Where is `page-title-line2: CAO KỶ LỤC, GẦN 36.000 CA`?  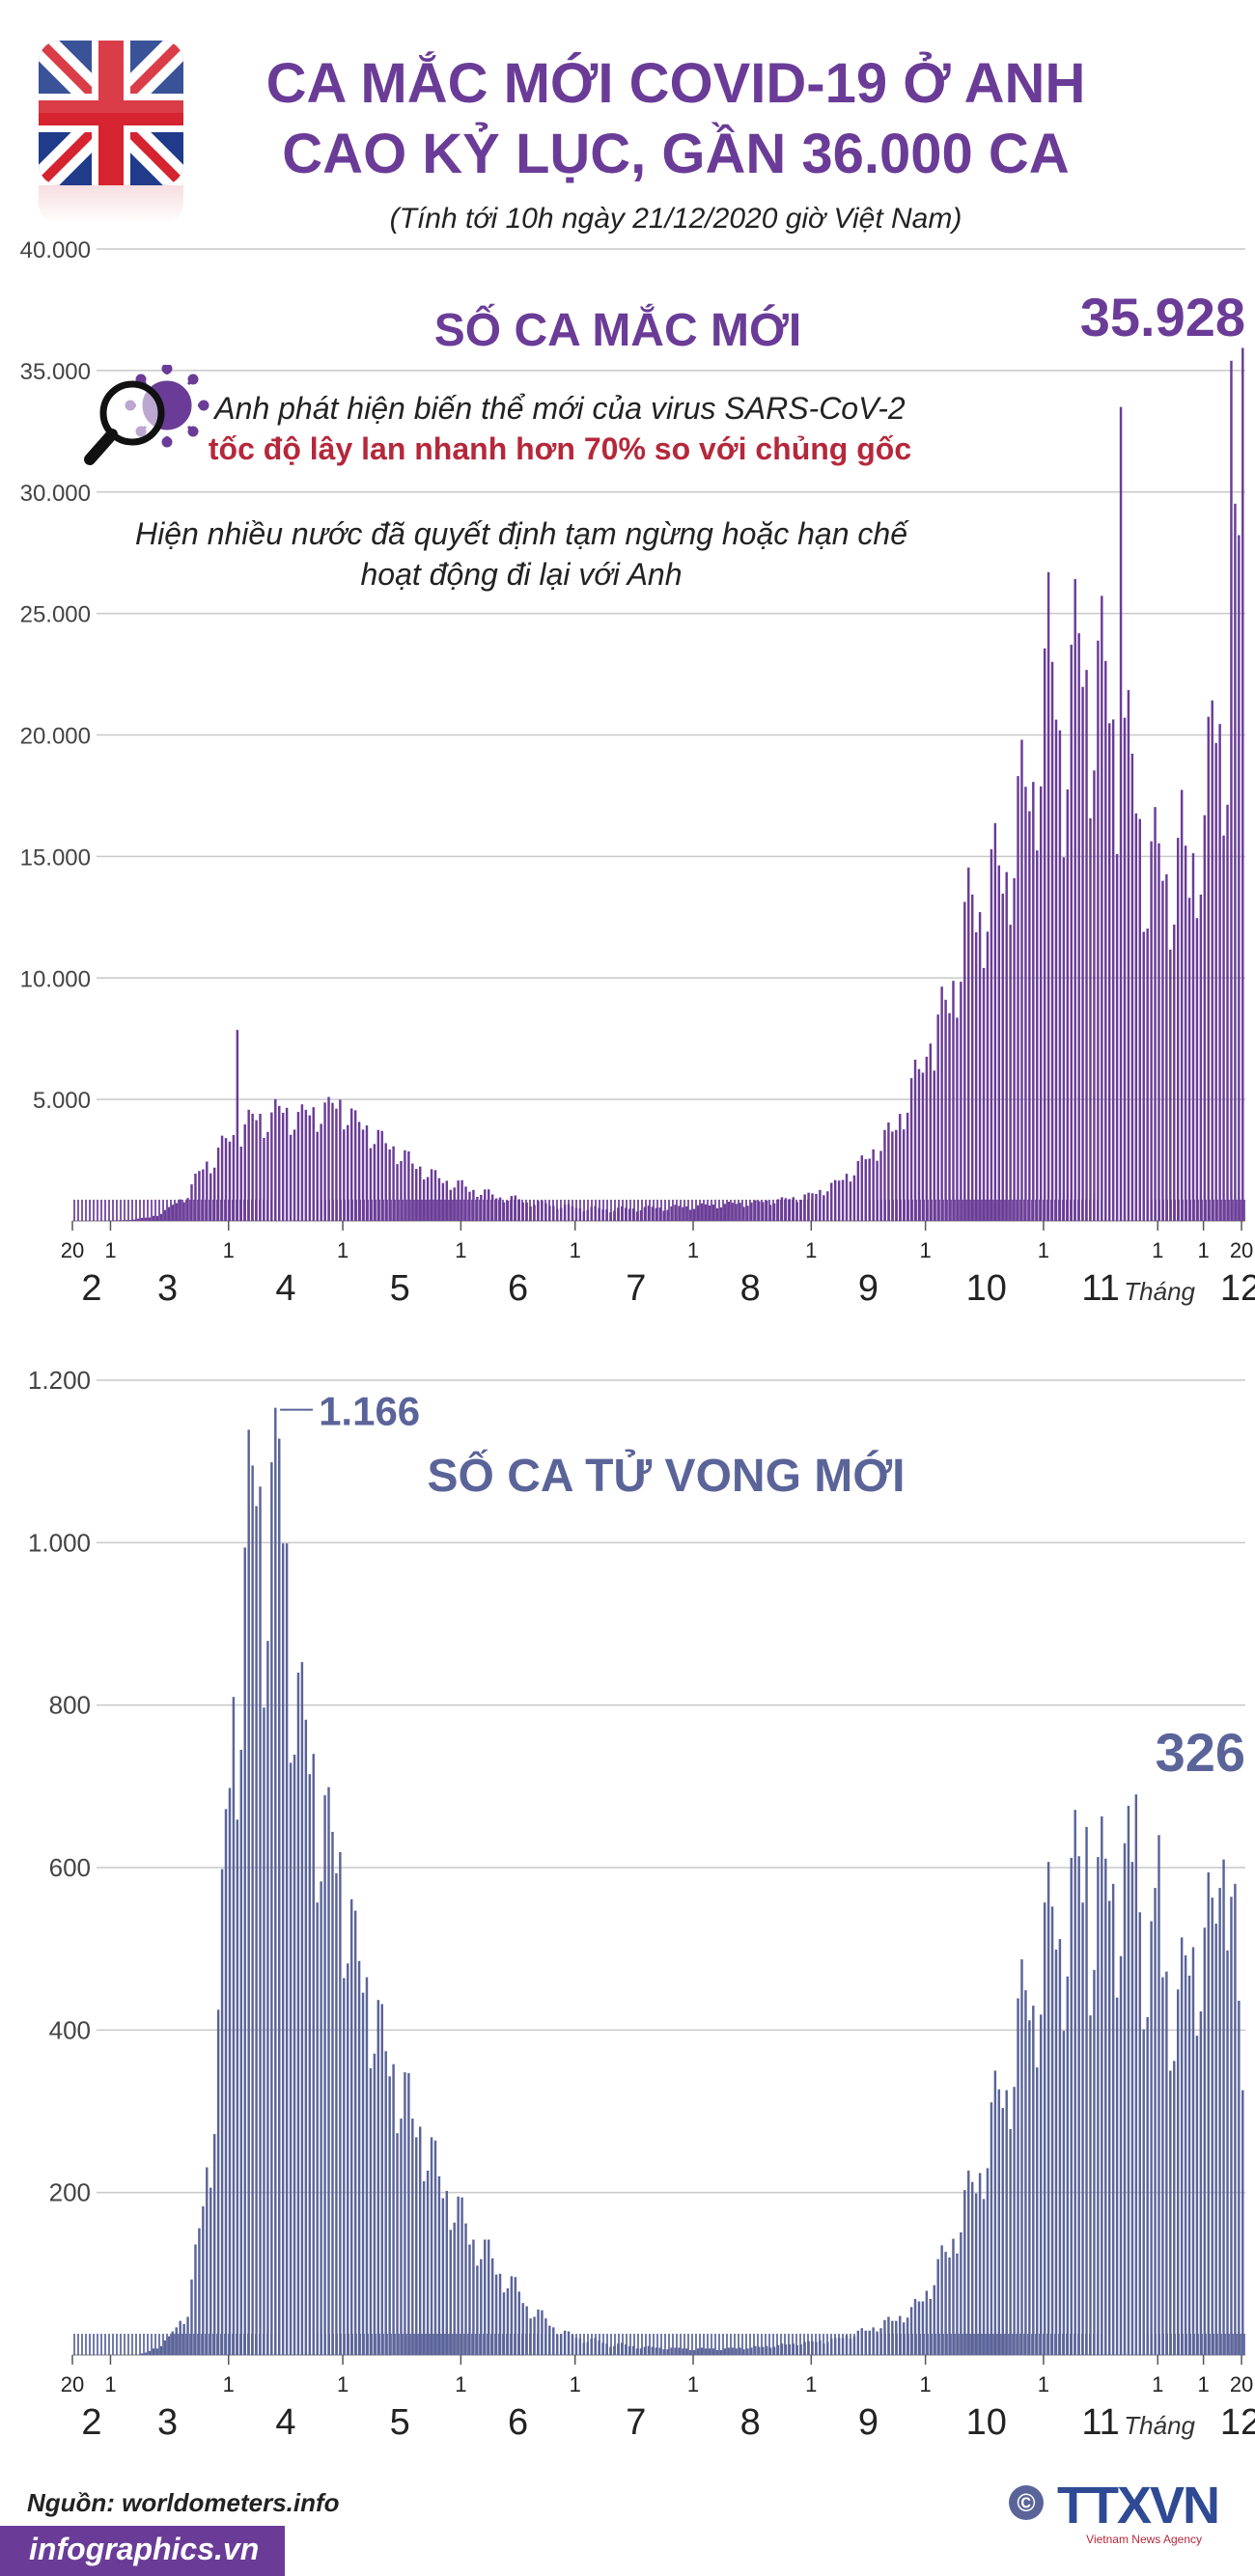
page-title-line2: CAO KỶ LỤC, GẦN 36.000 CA is located at coordinates (676, 154).